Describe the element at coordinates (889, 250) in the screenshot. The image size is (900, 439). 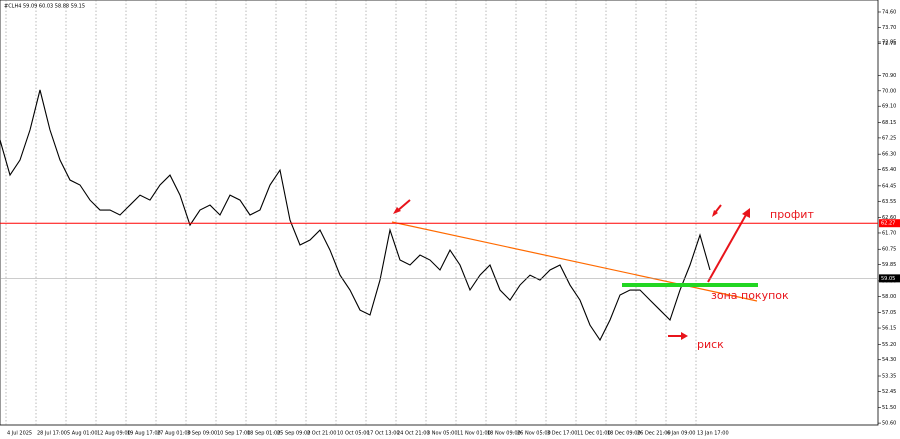
I see `y-tick-label: 60.75` at that location.